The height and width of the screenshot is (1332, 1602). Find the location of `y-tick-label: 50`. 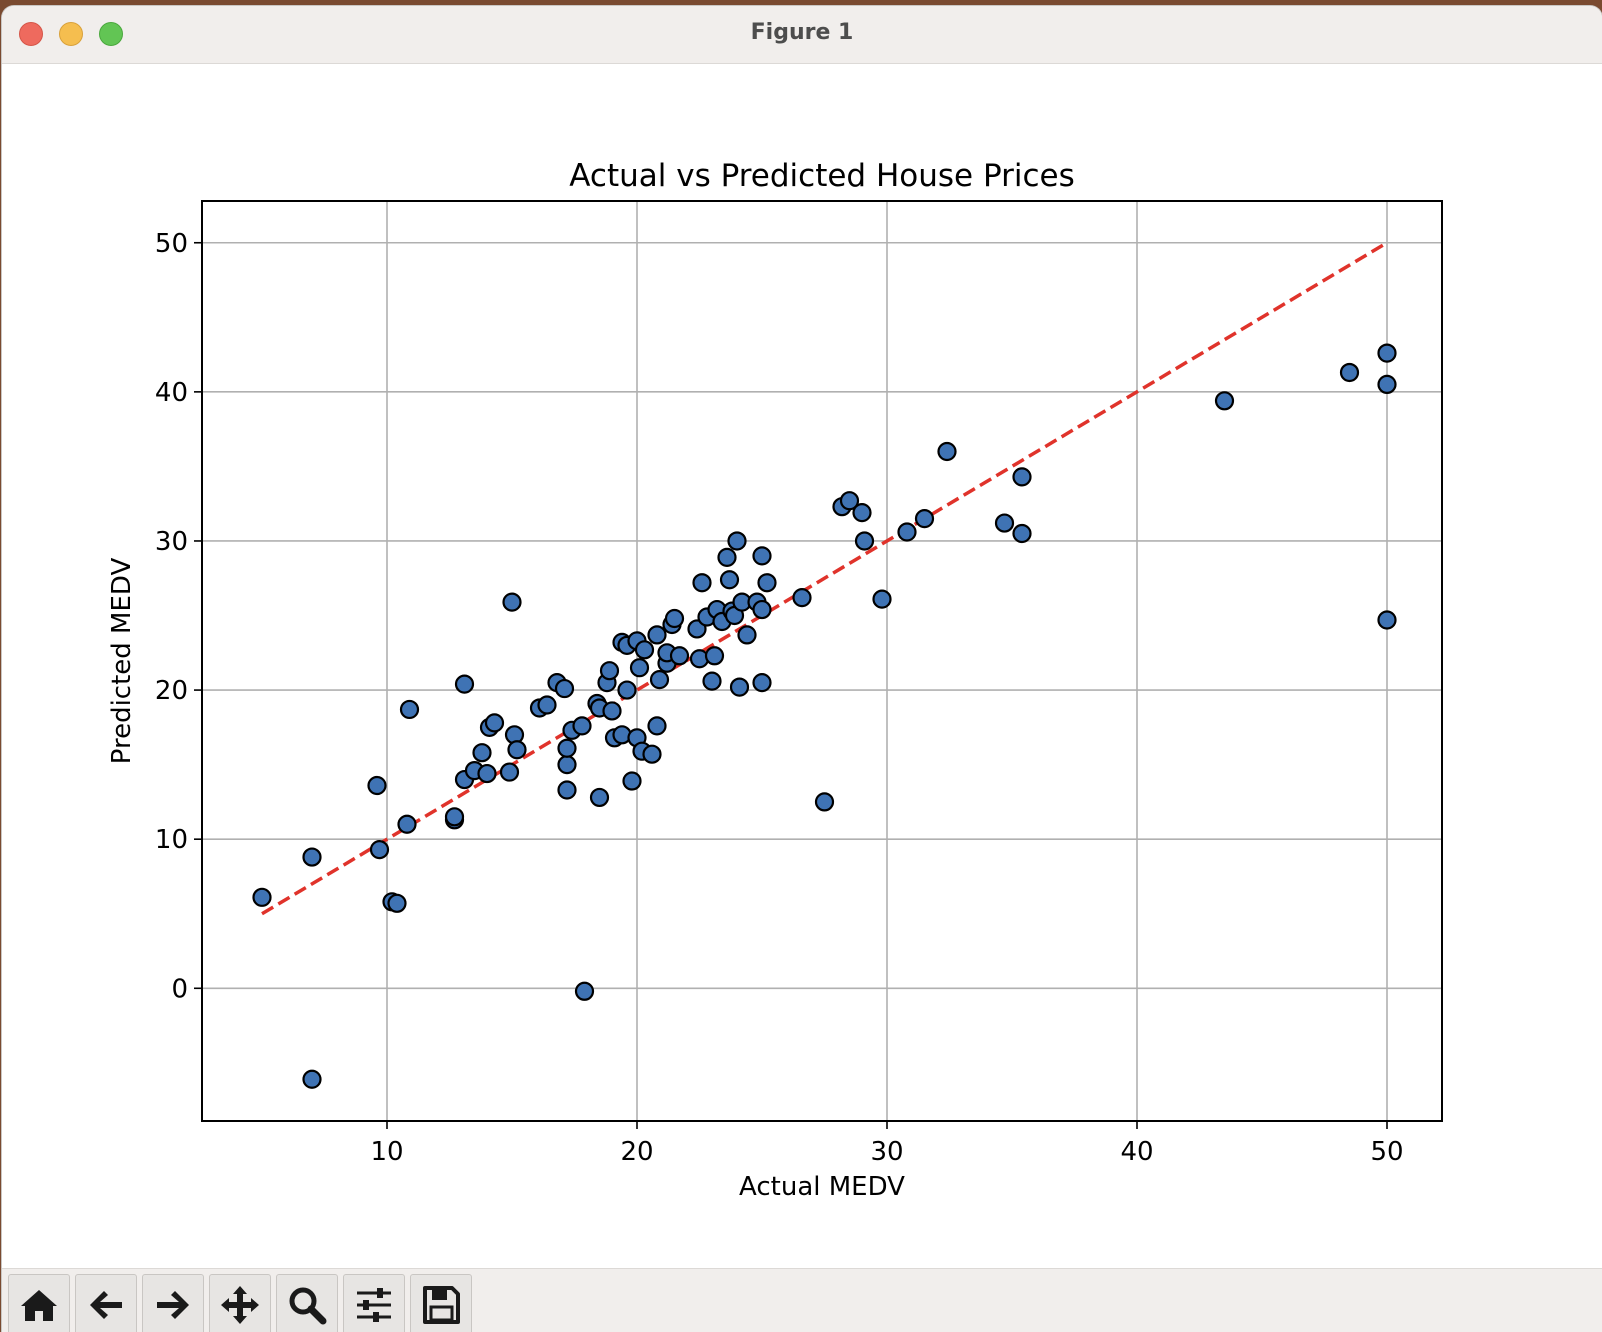

y-tick-label: 50 is located at coordinates (171, 244).